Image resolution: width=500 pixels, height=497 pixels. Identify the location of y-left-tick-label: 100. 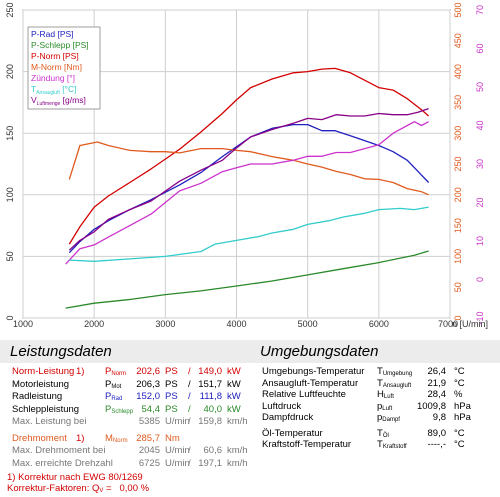
(10, 194).